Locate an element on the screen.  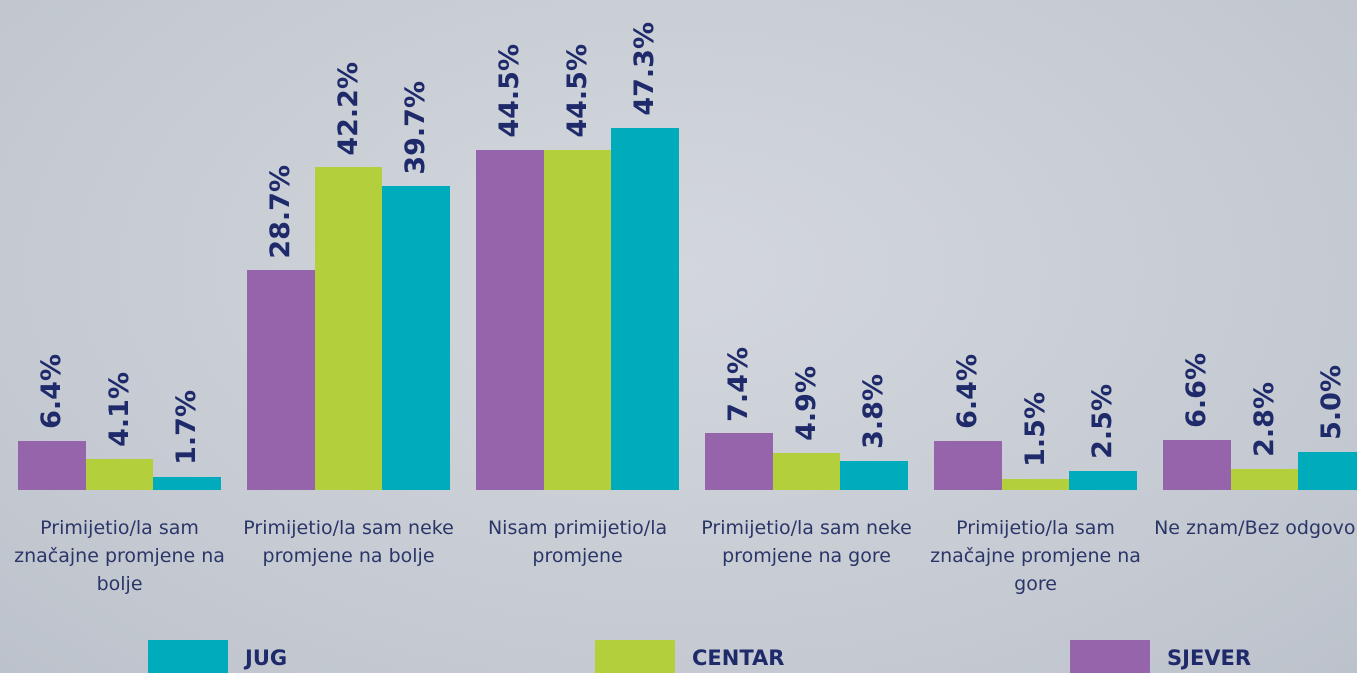
value-label: 7.4% is located at coordinates (738, 384).